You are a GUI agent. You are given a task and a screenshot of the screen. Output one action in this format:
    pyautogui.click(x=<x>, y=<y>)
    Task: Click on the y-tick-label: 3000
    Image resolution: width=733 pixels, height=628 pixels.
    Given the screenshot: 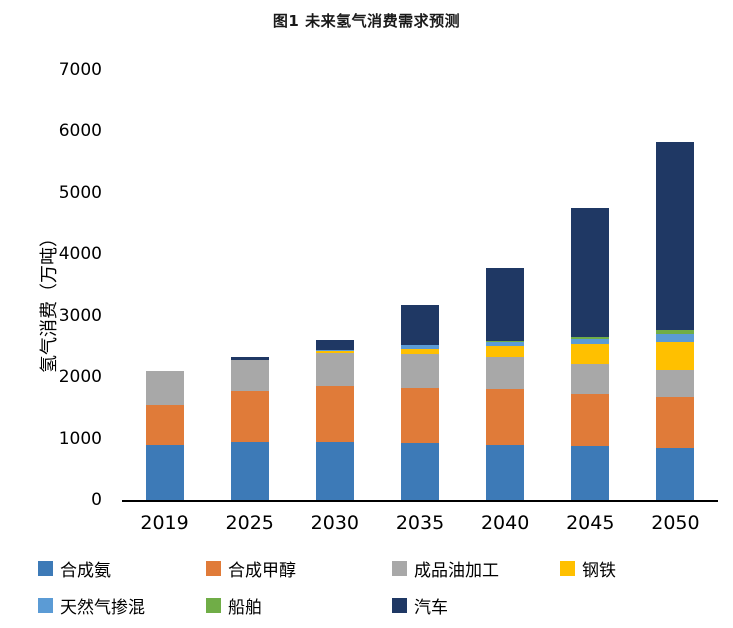 What is the action you would take?
    pyautogui.click(x=80, y=315)
    